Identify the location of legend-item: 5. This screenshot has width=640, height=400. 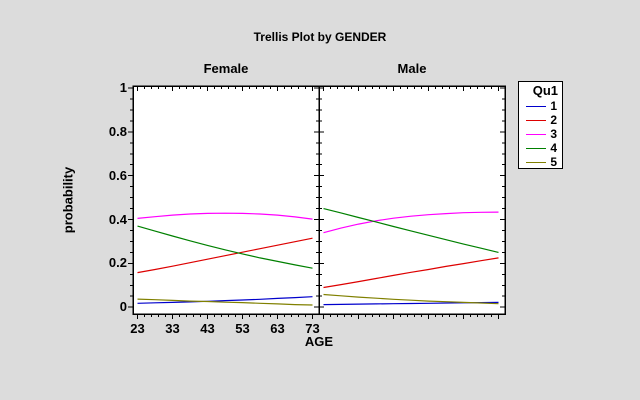
(540, 162).